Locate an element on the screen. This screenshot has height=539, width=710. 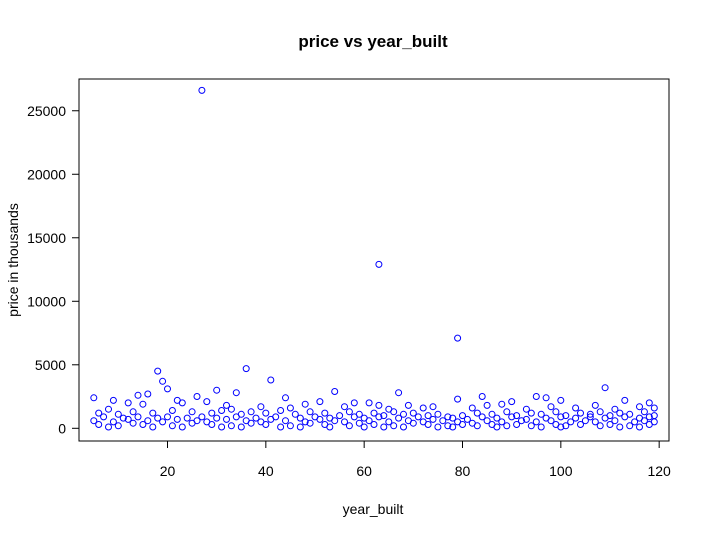
y-tick-label: 15000 is located at coordinates (46, 238).